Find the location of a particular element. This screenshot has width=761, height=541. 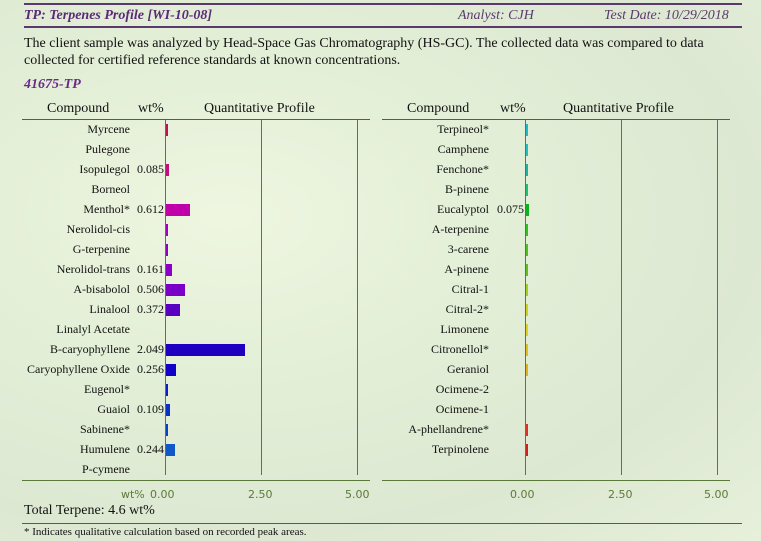

compound-name: Citral-2* is located at coordinates (467, 309).